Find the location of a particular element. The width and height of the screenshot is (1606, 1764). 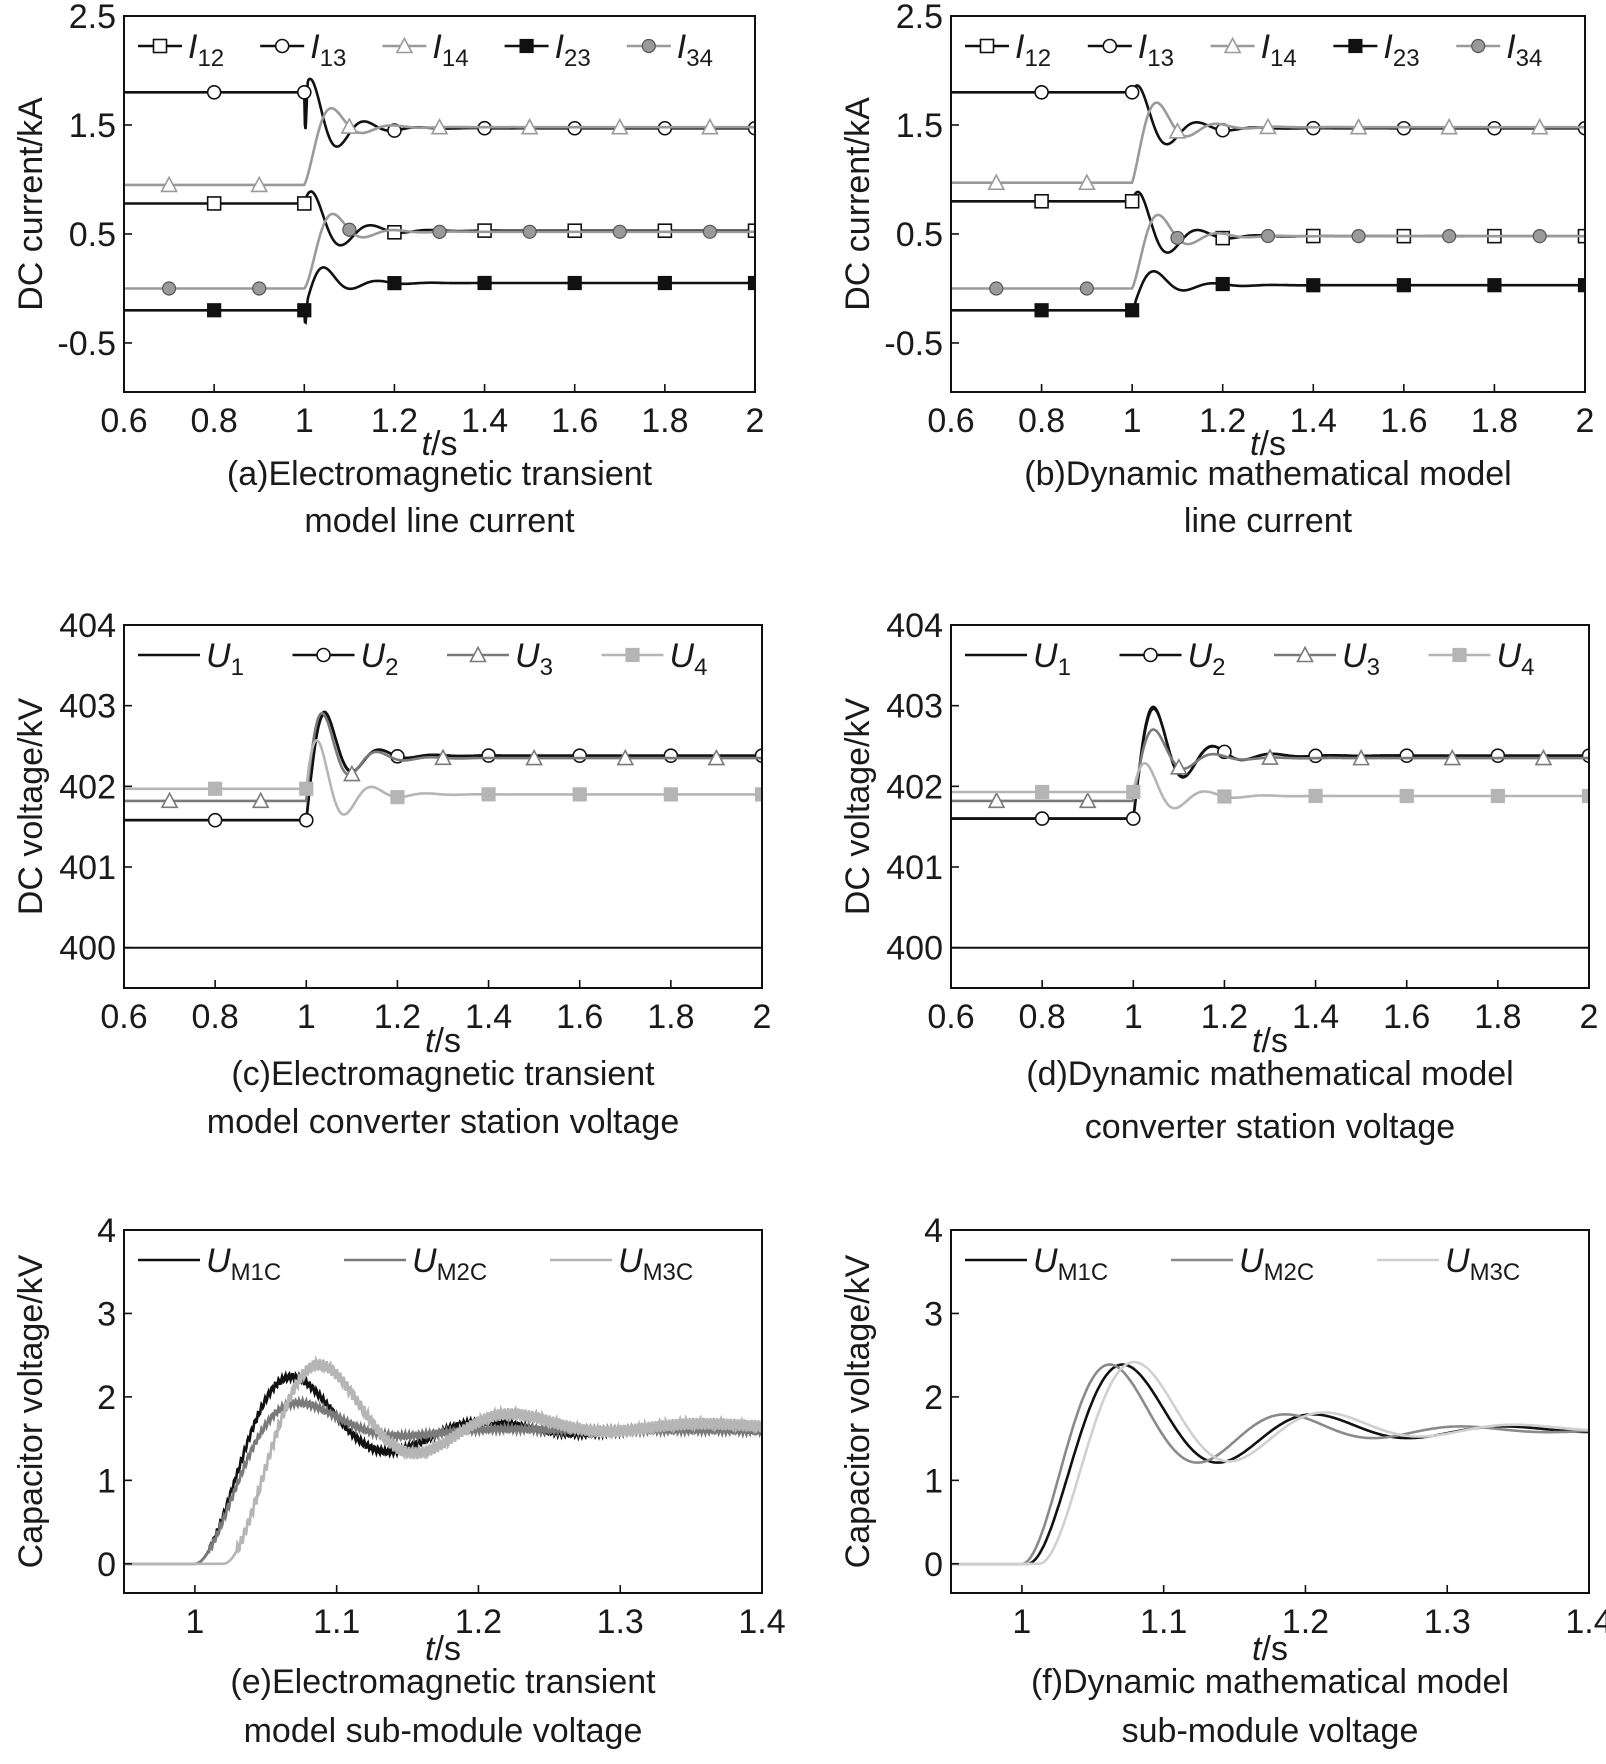

caption-line: sub-module voltage is located at coordinates (1270, 1731).